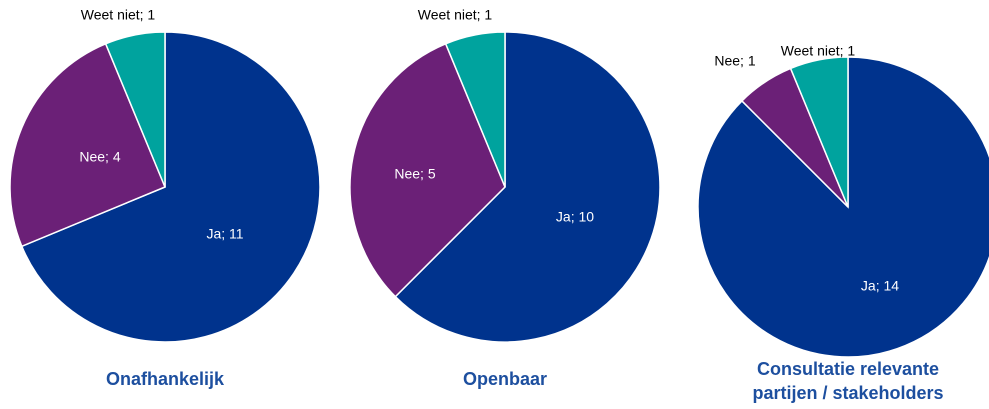 Image resolution: width=989 pixels, height=409 pixels. What do you see at coordinates (224, 234) in the screenshot?
I see `slice-label: Ja; 11` at bounding box center [224, 234].